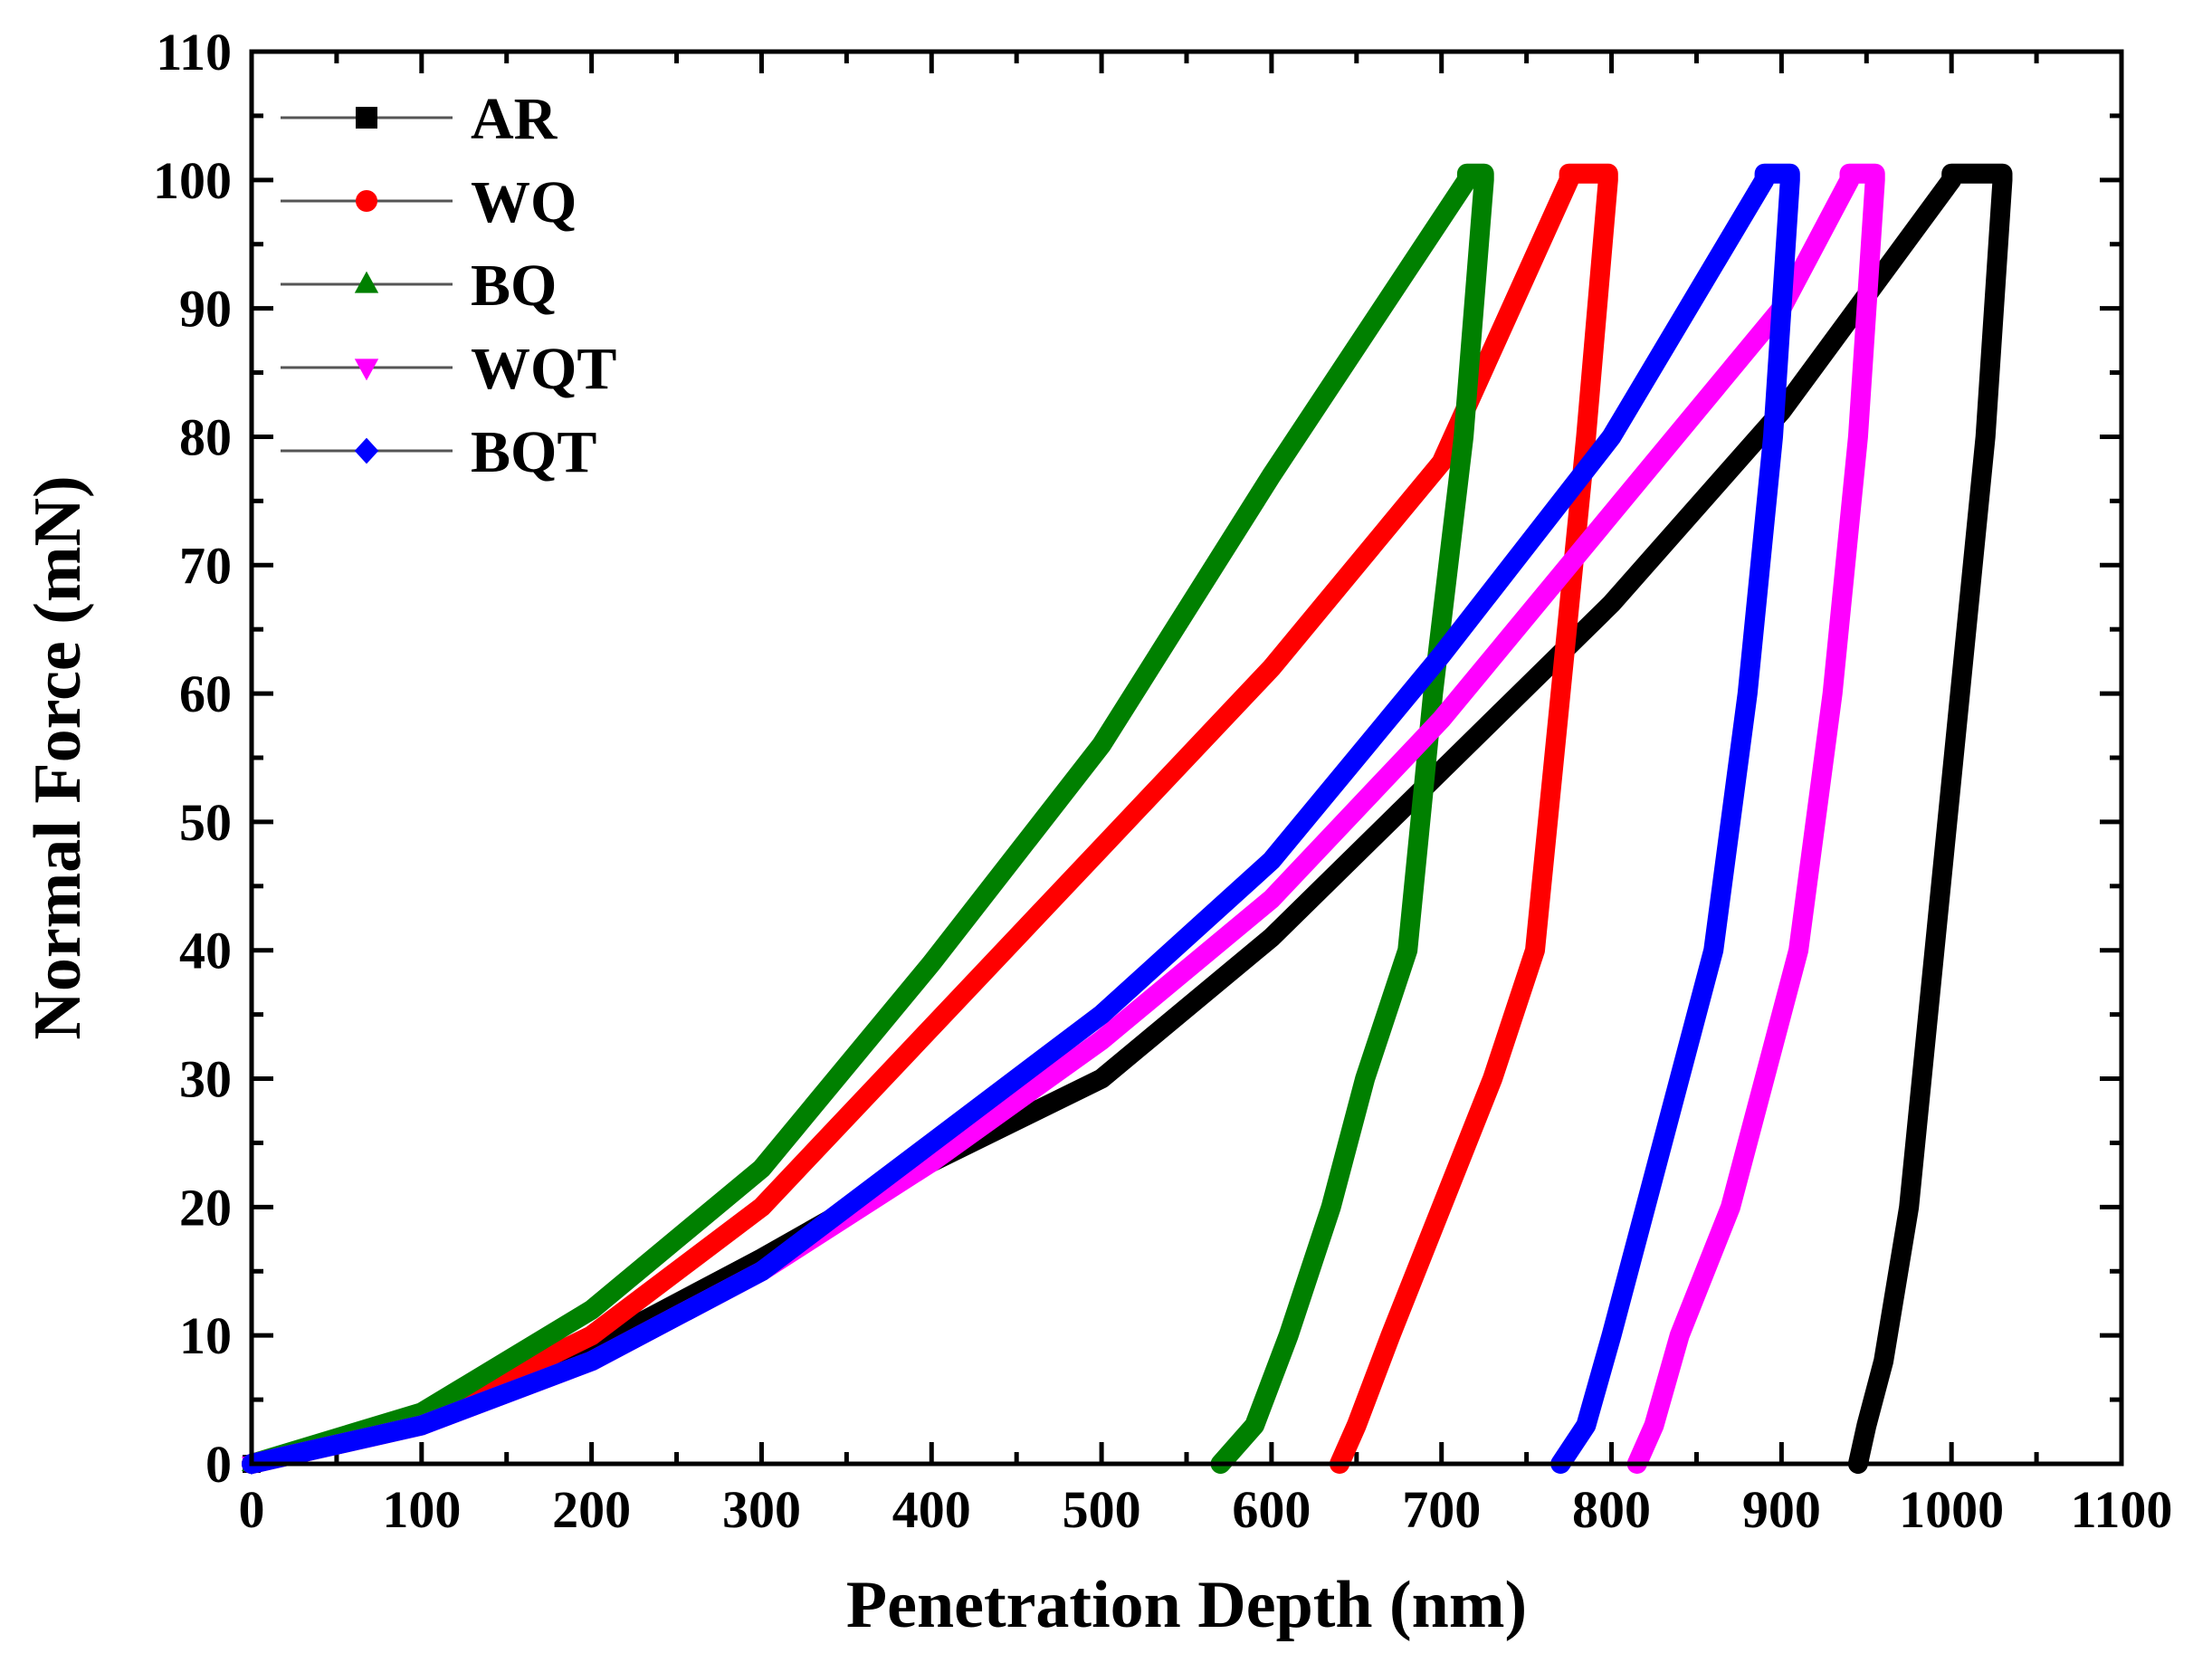  What do you see at coordinates (1102, 1510) in the screenshot?
I see `x-tick-label: 500` at bounding box center [1102, 1510].